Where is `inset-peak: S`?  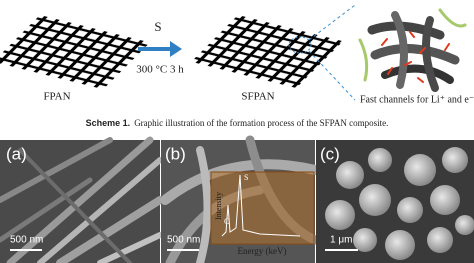
inset-peak: S is located at coordinates (246, 177).